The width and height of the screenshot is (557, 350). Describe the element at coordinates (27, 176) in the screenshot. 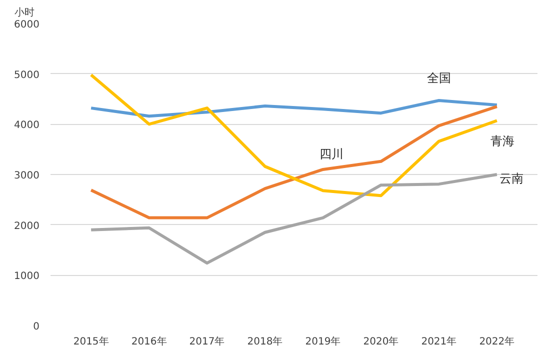

I see `y-tick-label: 3000` at that location.